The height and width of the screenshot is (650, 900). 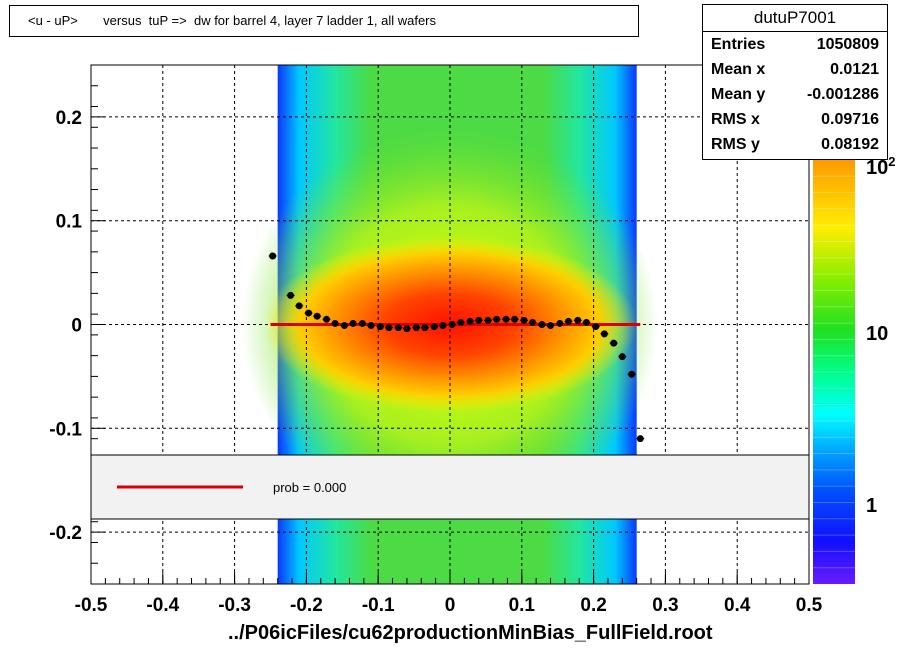 I want to click on x-tick-label: -0.4, so click(x=162, y=605).